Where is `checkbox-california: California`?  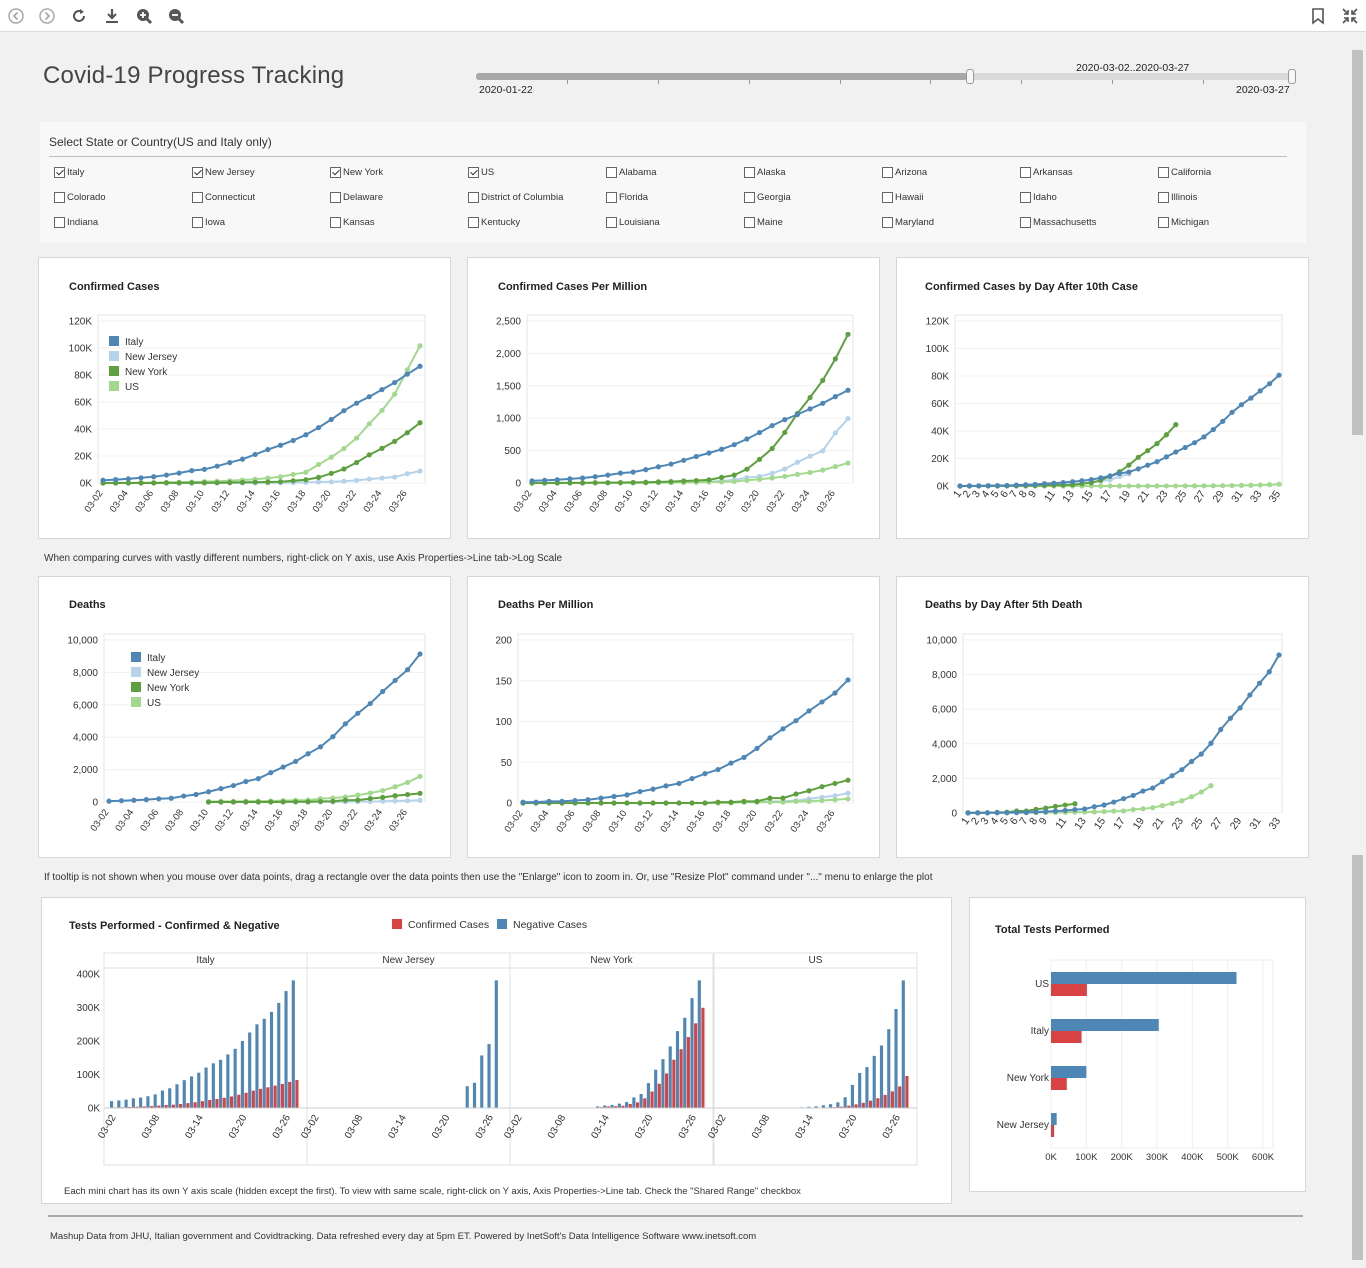 checkbox-california: California is located at coordinates (1184, 172).